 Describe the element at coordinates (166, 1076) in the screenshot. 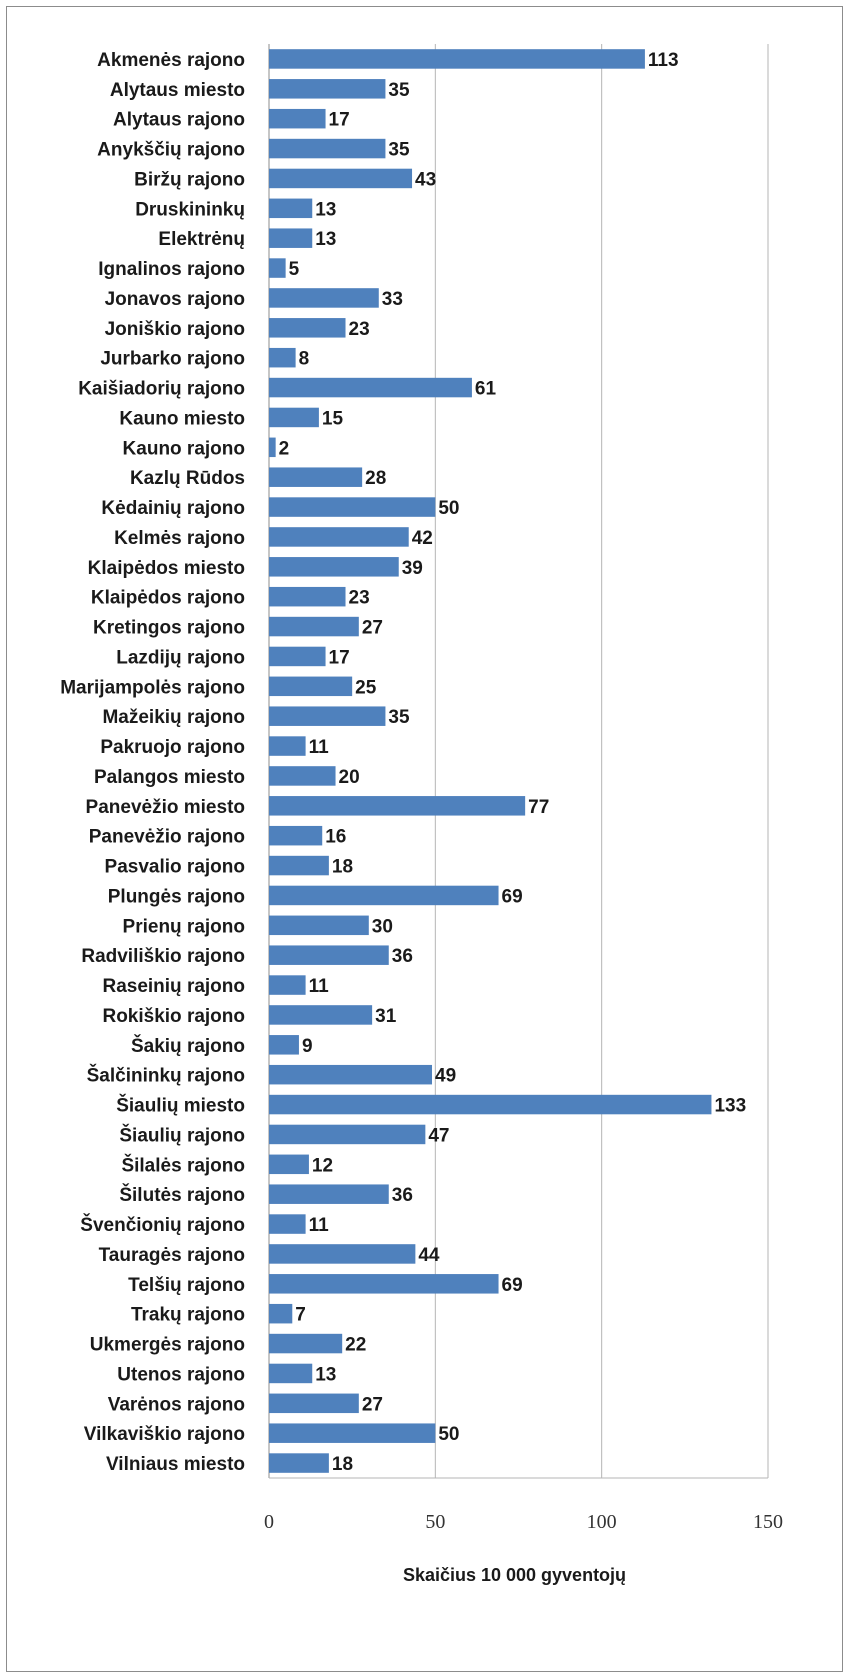

I see `category-label: Šalčininkų rajono` at that location.